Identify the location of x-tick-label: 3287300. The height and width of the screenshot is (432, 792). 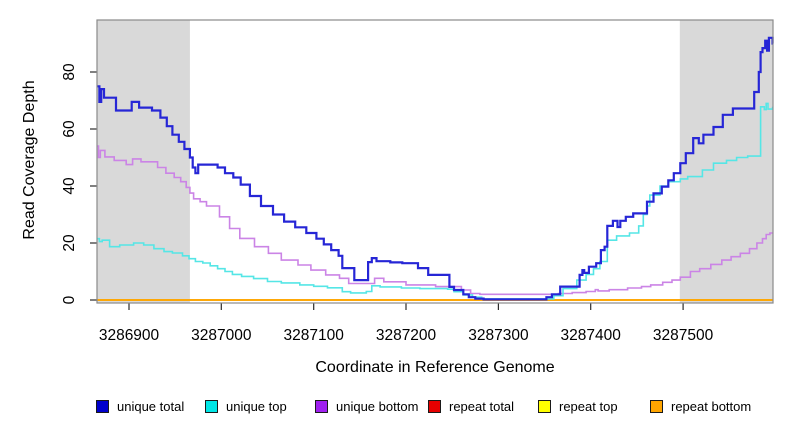
(498, 335).